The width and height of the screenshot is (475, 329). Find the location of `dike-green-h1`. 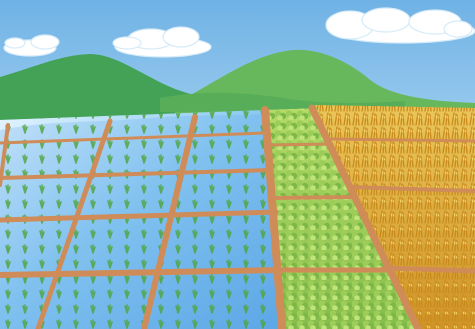

dike-green-h1 is located at coordinates (300, 144).